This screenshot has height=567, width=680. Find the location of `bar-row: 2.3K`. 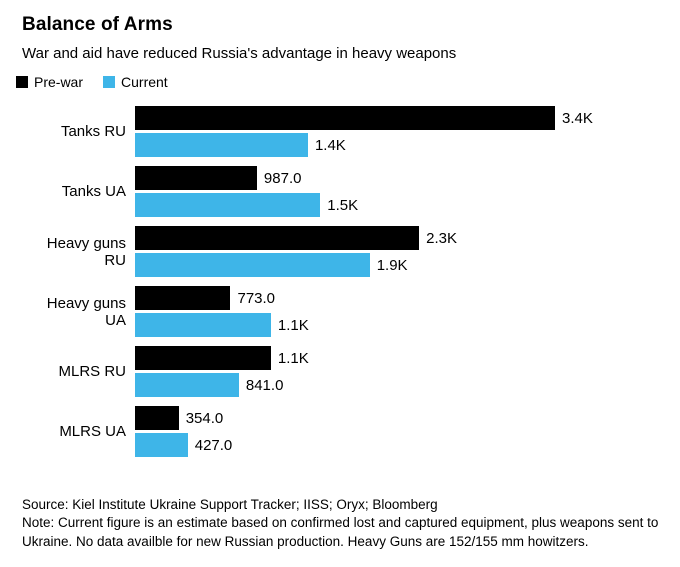

bar-row: 2.3K is located at coordinates (345, 238).